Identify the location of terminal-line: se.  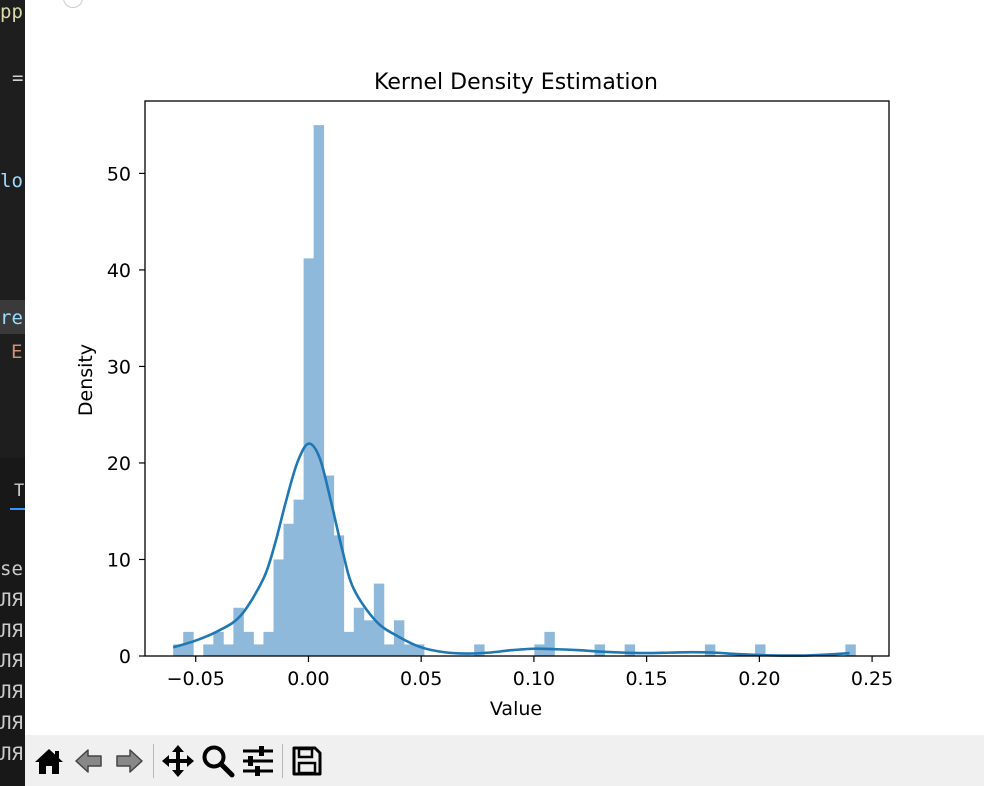
(11, 569).